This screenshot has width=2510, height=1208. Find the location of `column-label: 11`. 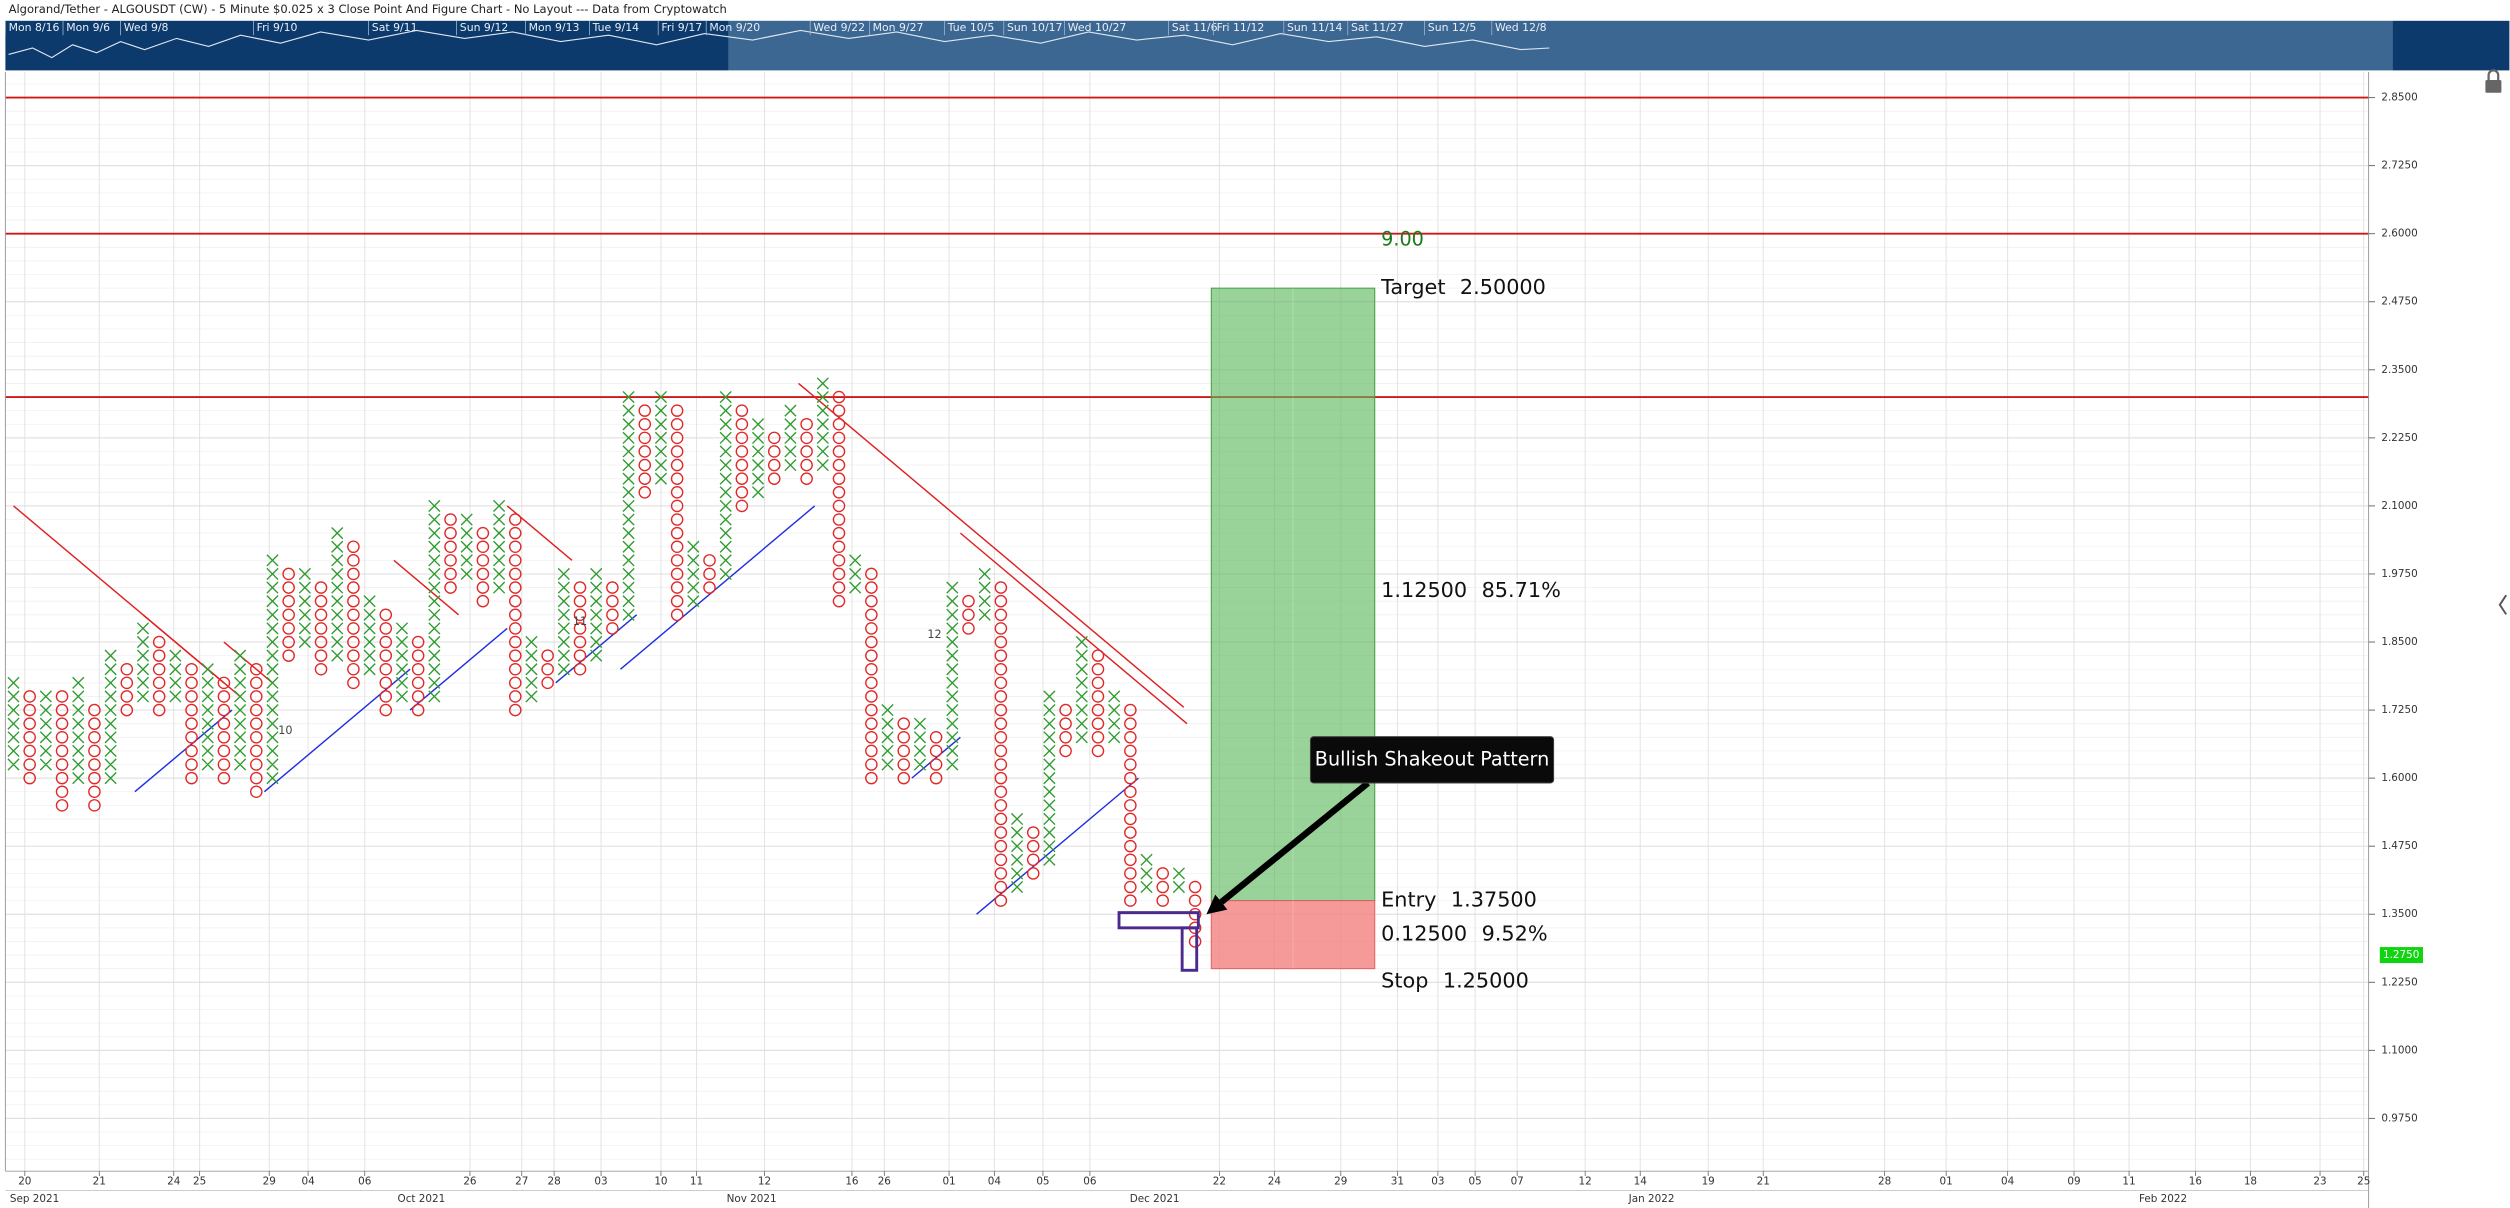

column-label: 11 is located at coordinates (580, 621).